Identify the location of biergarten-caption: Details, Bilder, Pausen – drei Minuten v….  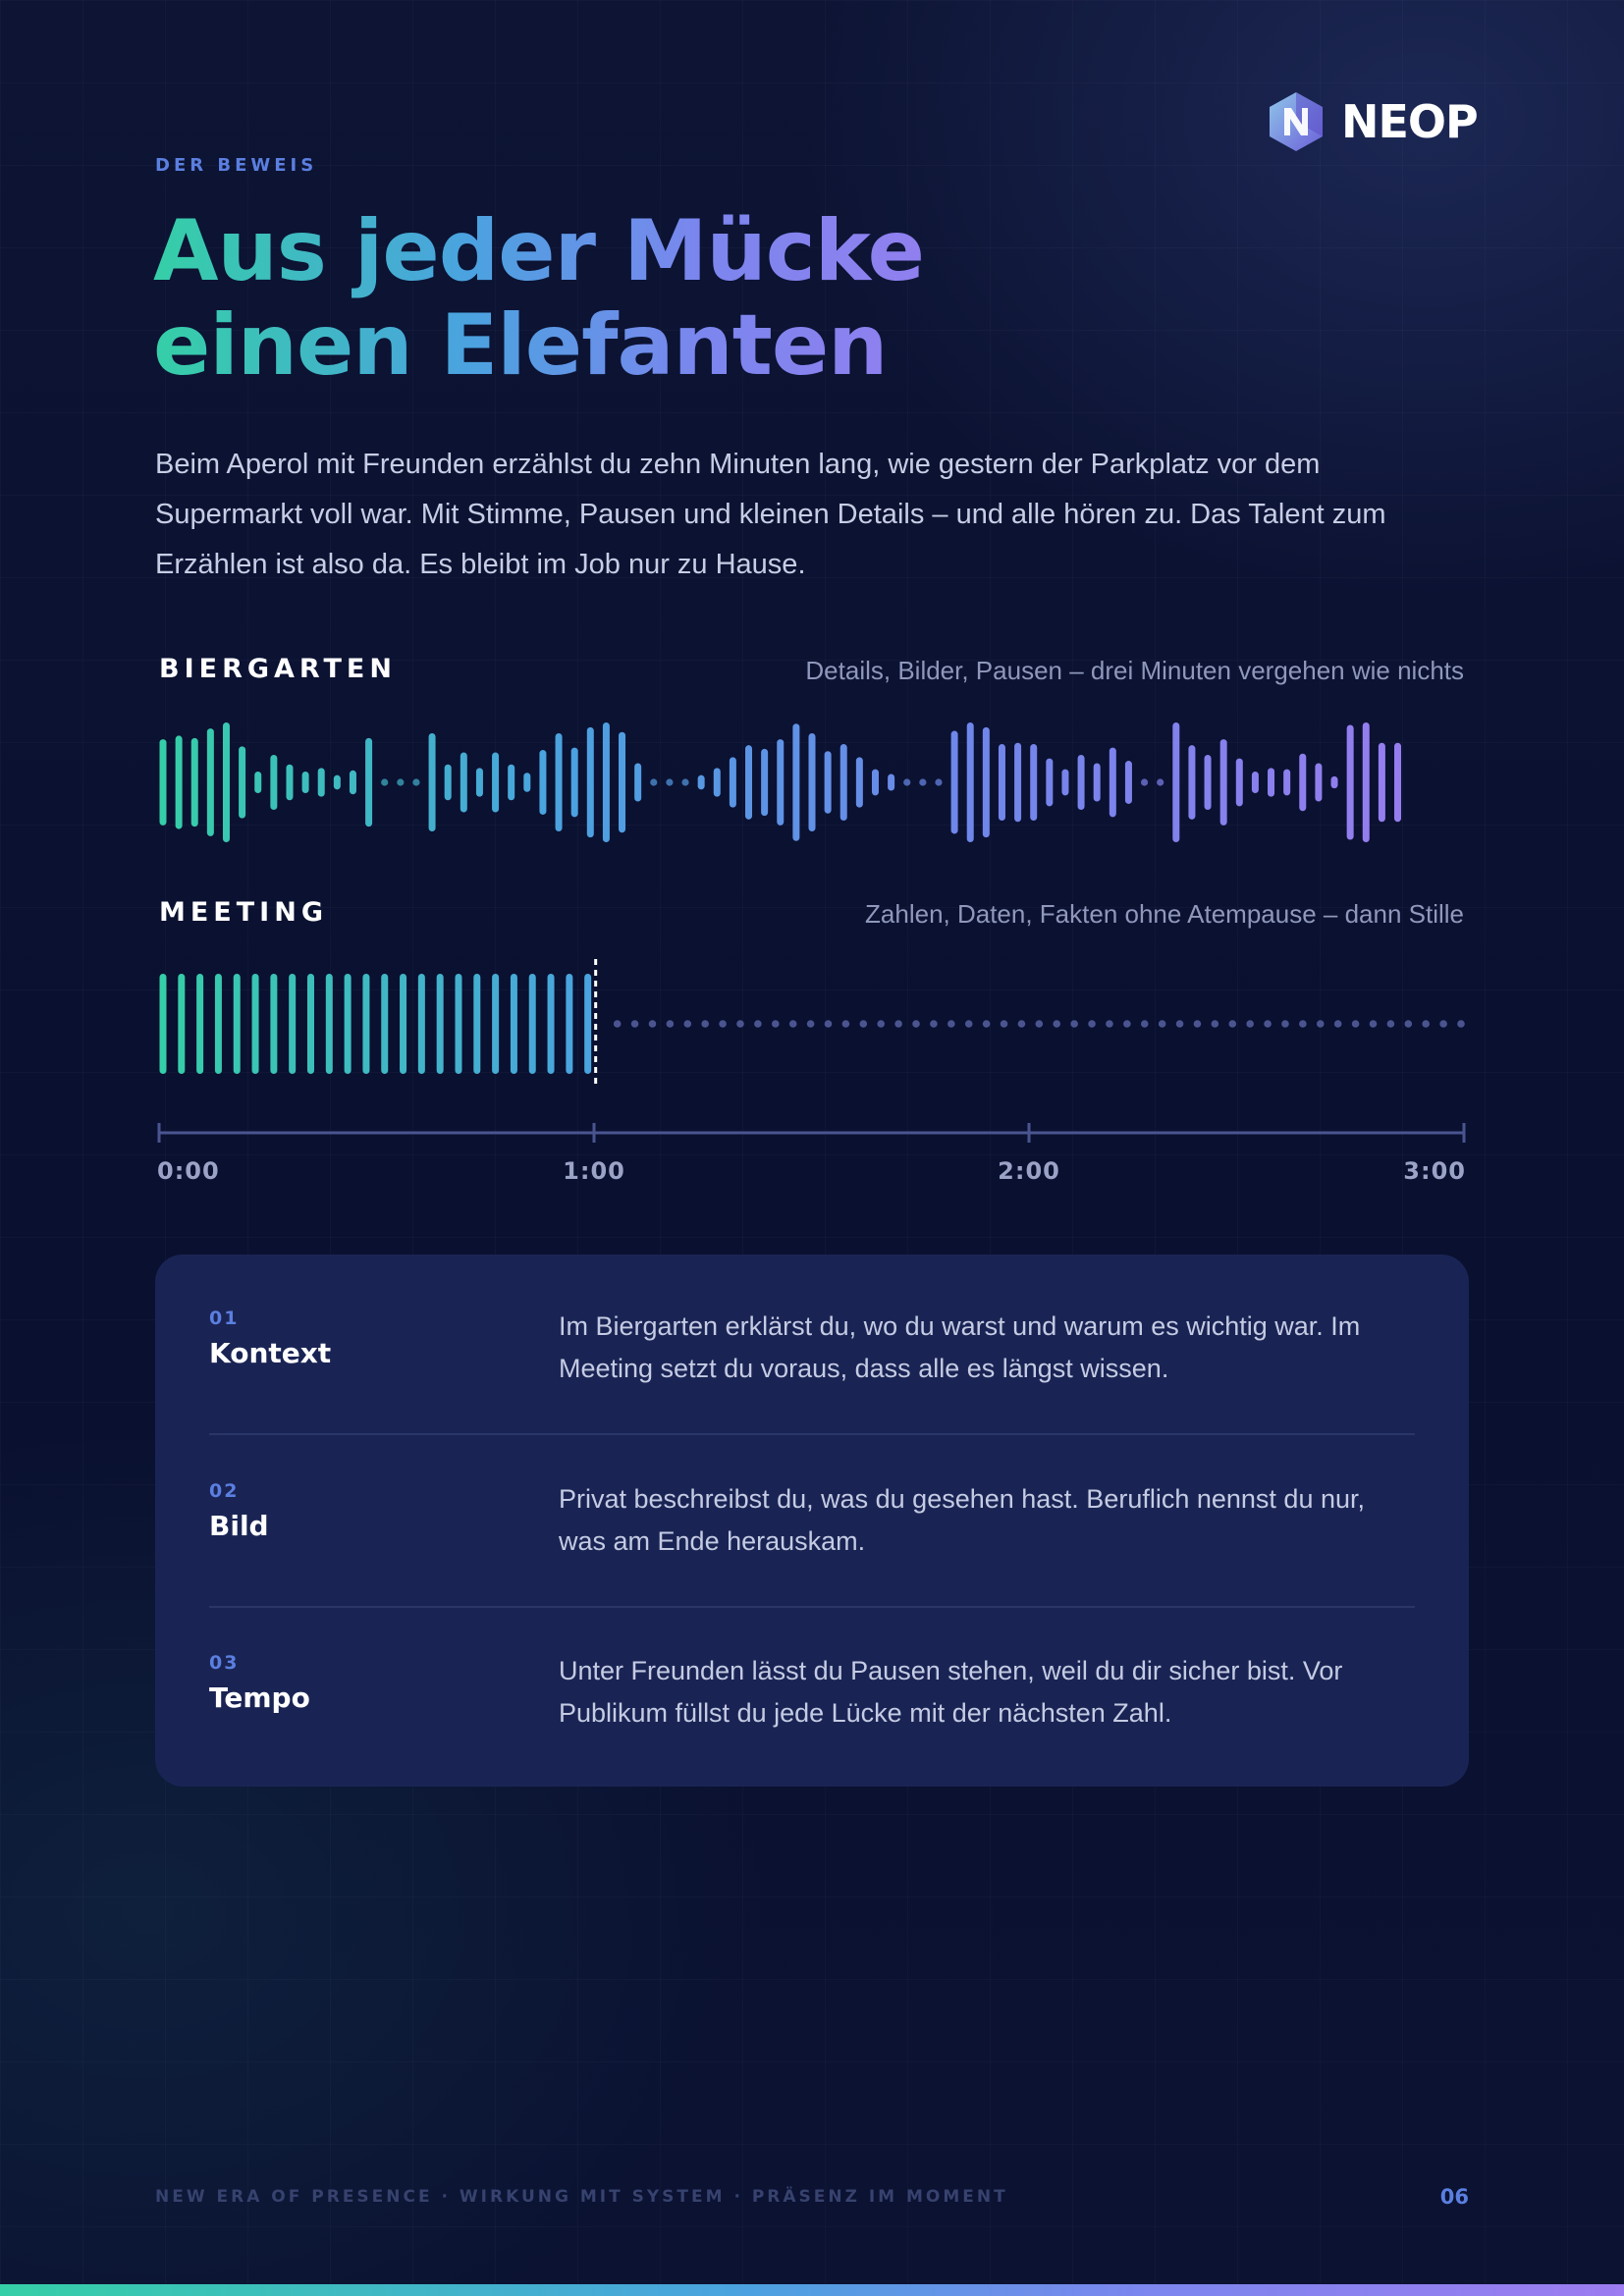
(1134, 670).